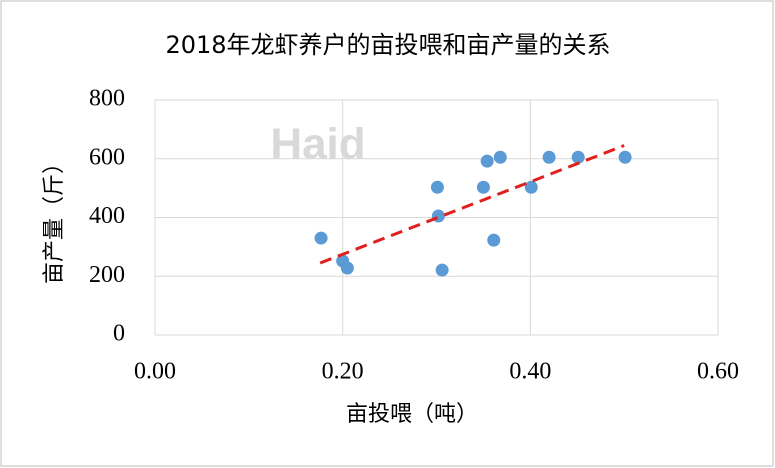  What do you see at coordinates (317, 144) in the screenshot?
I see `watermark: Haid` at bounding box center [317, 144].